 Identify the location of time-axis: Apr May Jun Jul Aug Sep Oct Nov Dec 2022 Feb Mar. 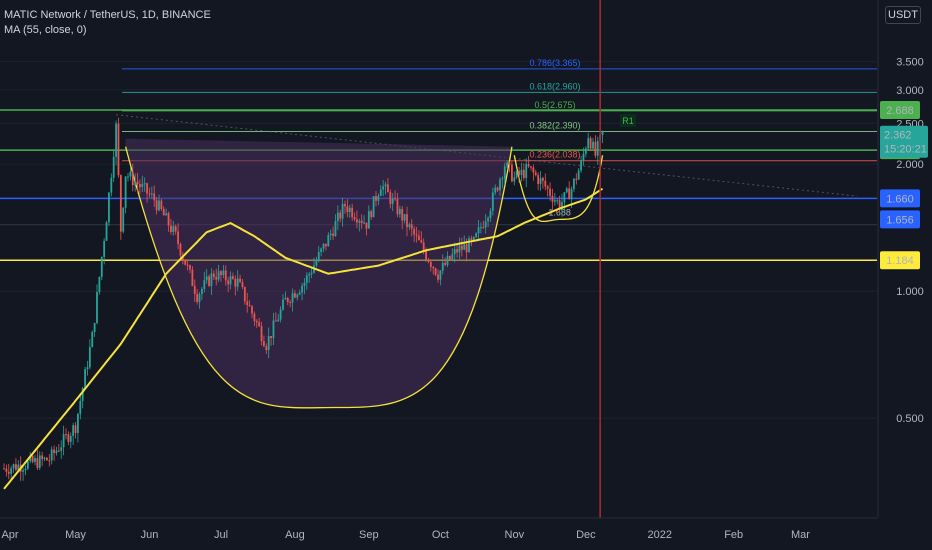
(438, 529).